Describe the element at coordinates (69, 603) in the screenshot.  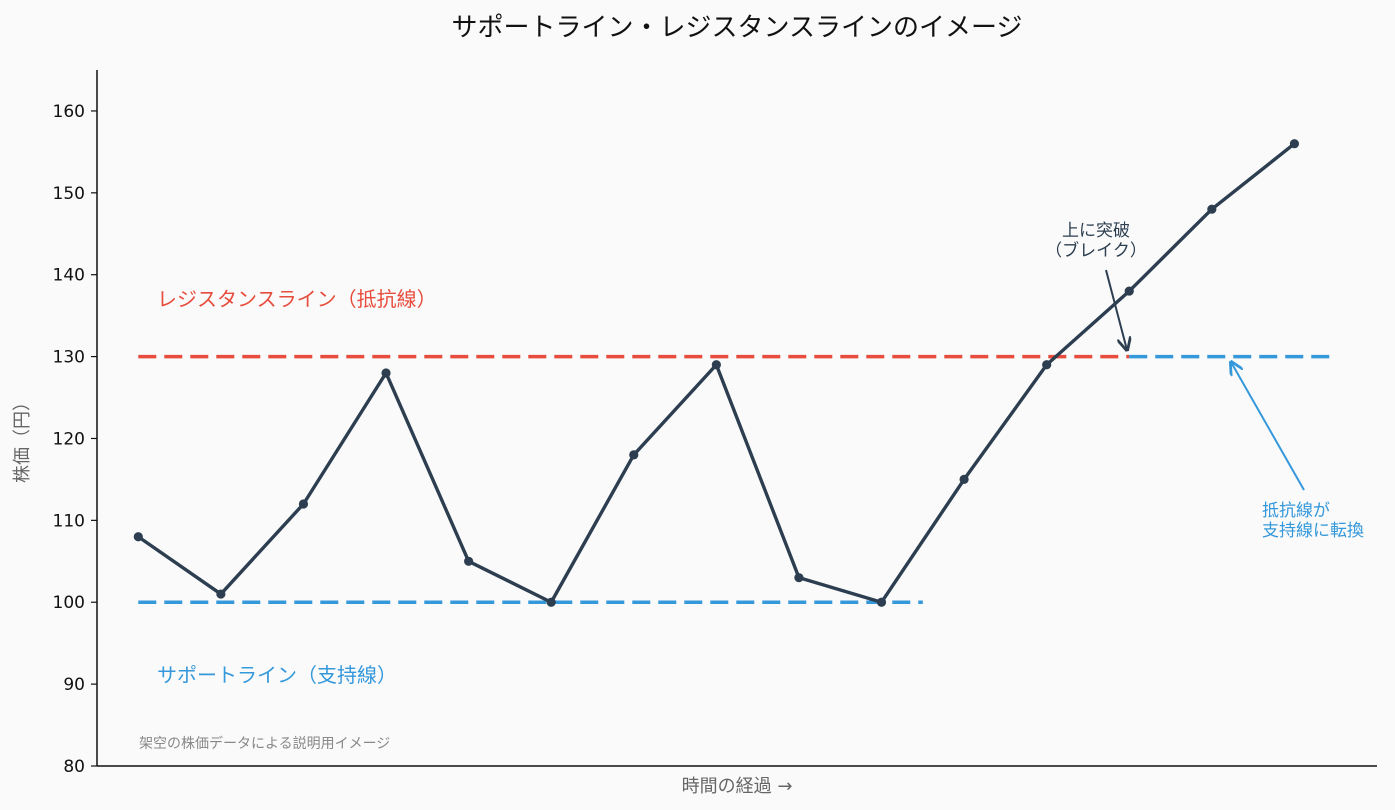
I see `y-tick-label: 100` at that location.